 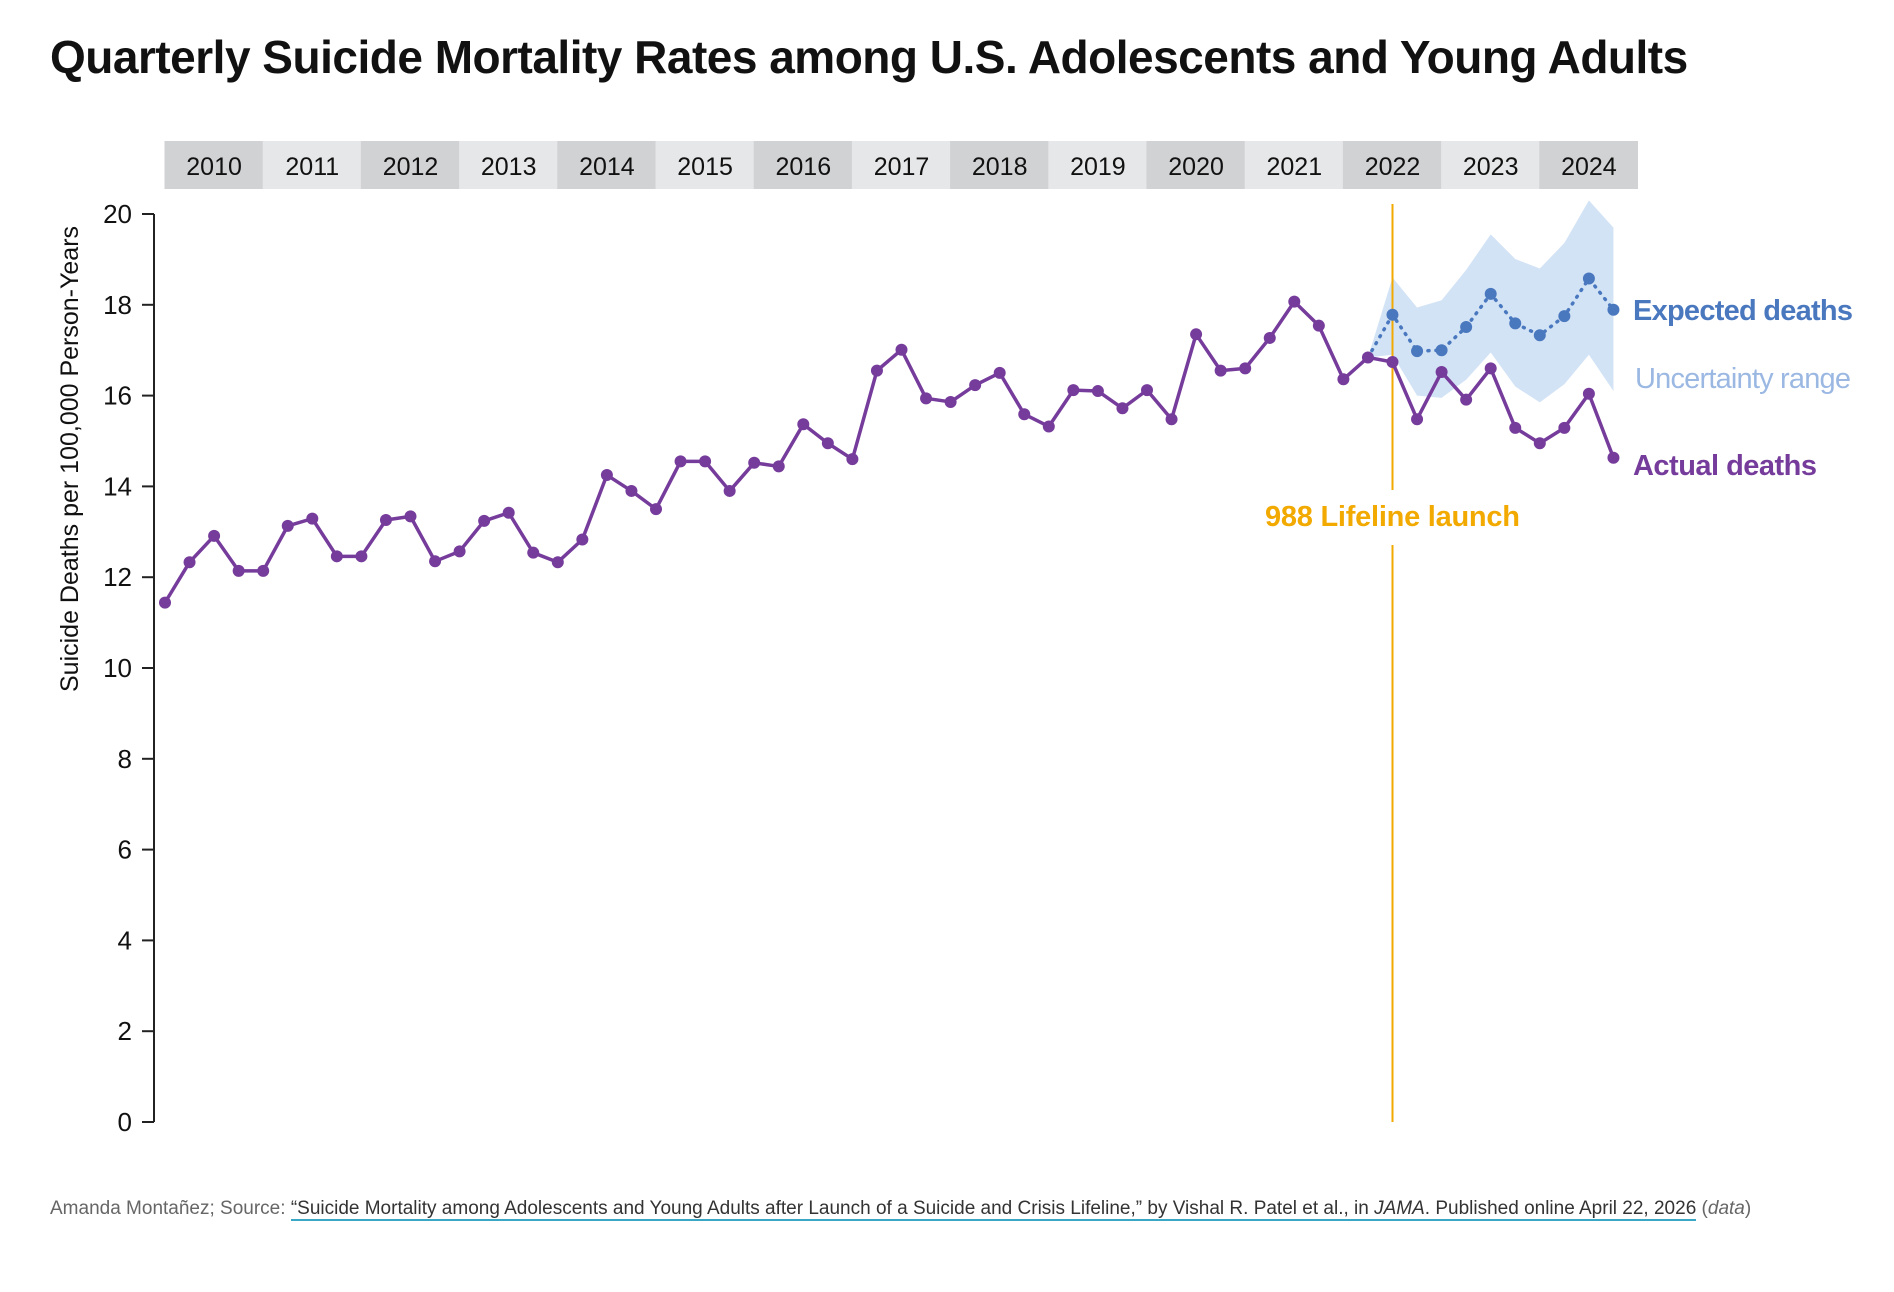 What do you see at coordinates (117, 214) in the screenshot?
I see `y-tick-label: 20` at bounding box center [117, 214].